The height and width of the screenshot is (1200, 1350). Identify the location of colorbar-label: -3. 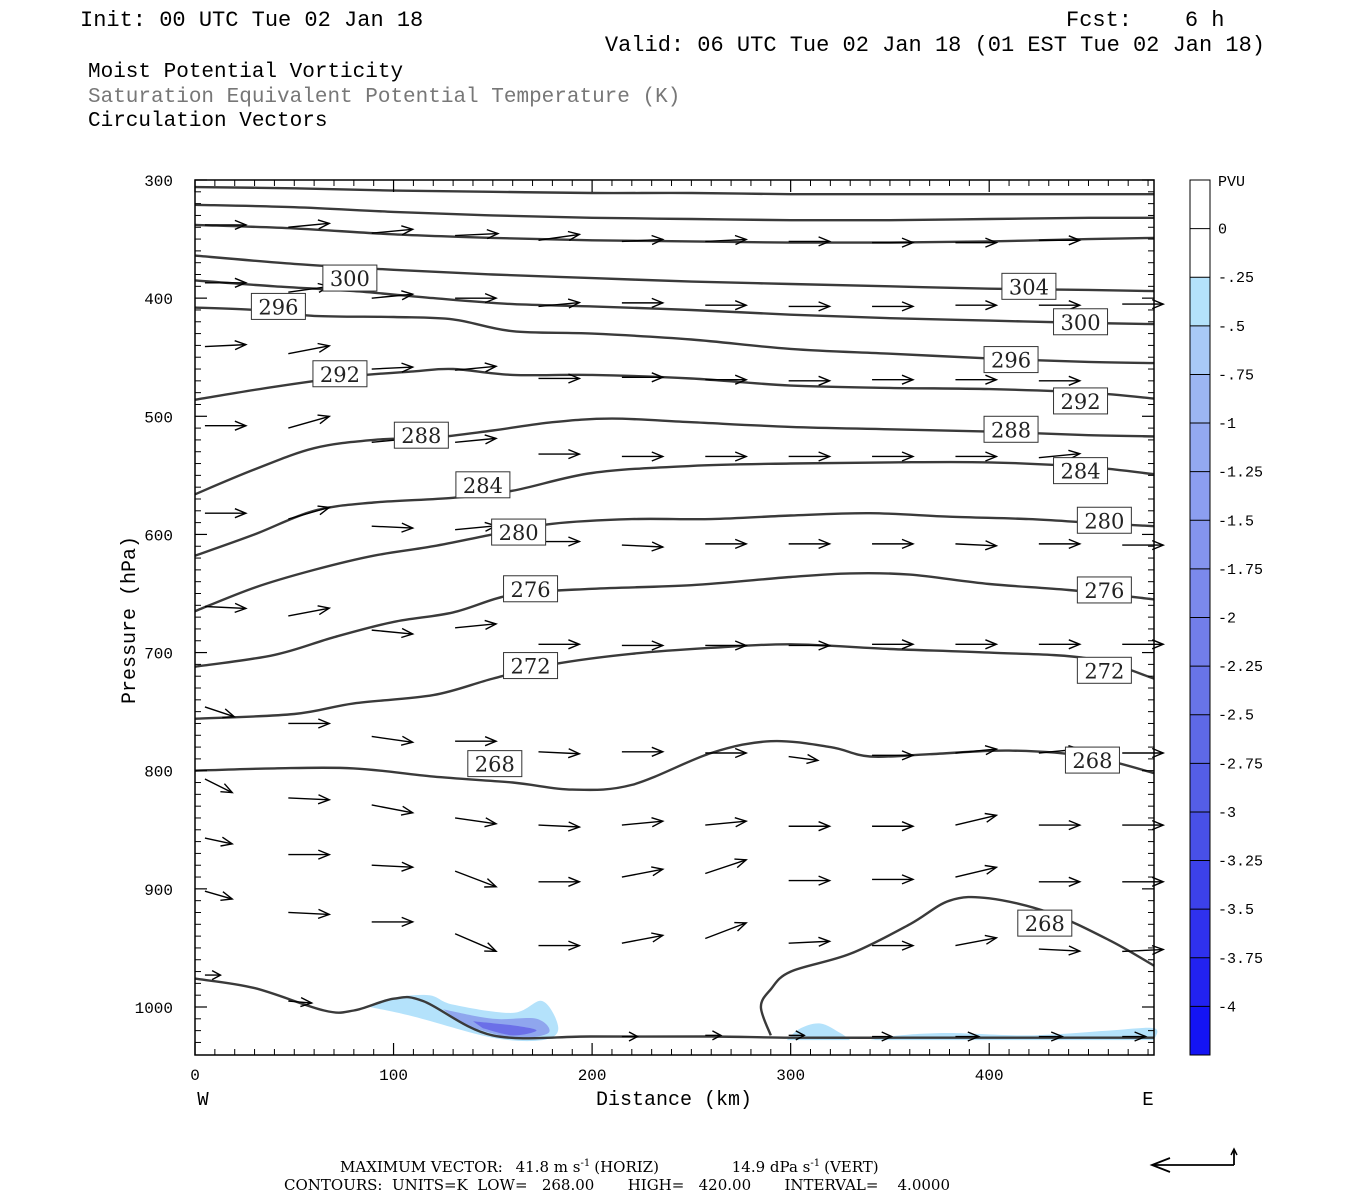
(1227, 813).